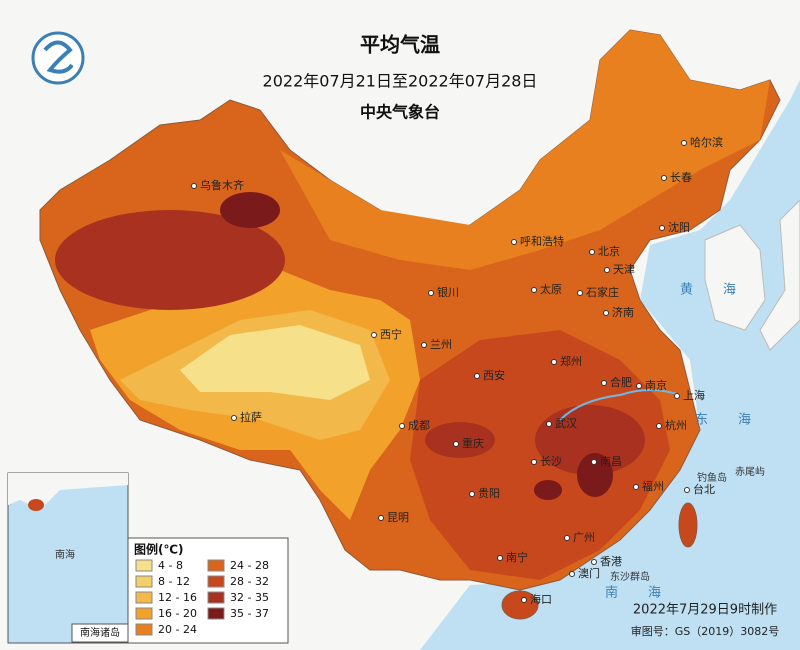 The width and height of the screenshot is (800, 650). What do you see at coordinates (630, 576) in the screenshot?
I see `island-label: 东沙群岛` at bounding box center [630, 576].